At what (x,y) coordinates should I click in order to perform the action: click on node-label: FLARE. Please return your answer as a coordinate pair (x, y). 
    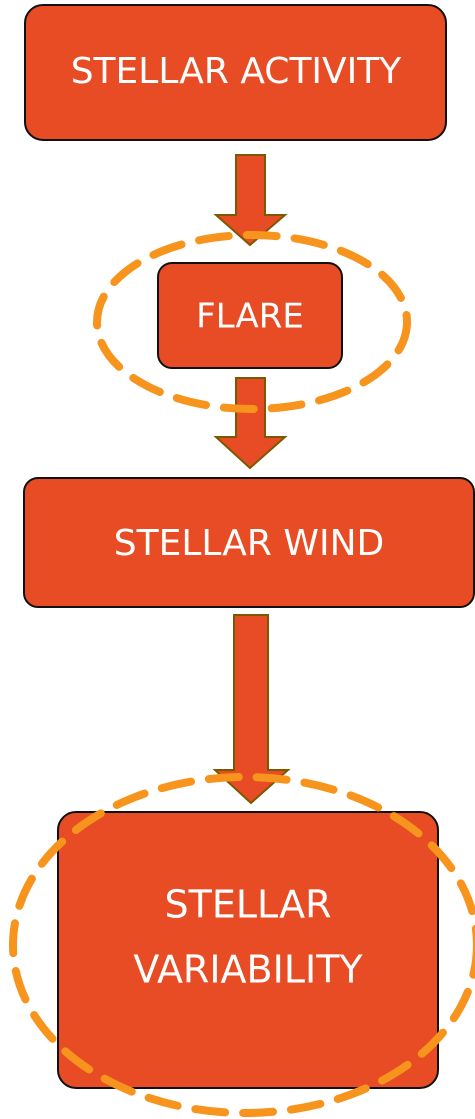
    Looking at the image, I should click on (250, 317).